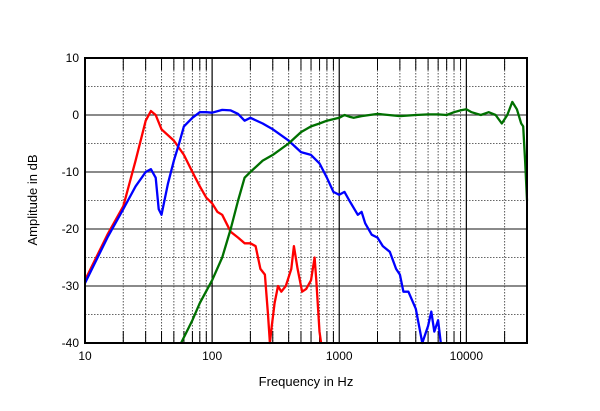 This screenshot has height=411, width=600. Describe the element at coordinates (306, 381) in the screenshot. I see `x-axis-label: Frequency in Hz` at that location.